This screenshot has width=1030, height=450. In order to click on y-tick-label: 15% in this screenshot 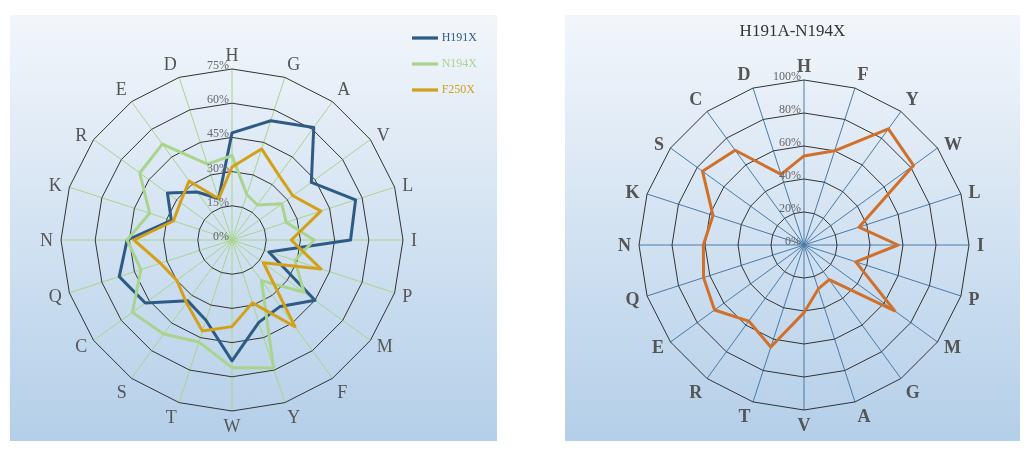, I will do `click(218, 201)`.